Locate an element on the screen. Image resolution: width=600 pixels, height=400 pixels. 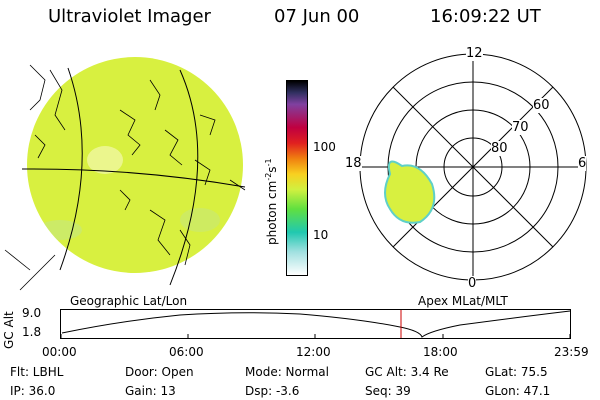
gc-alt-axis-label: GC Alt is located at coordinates (9, 330).